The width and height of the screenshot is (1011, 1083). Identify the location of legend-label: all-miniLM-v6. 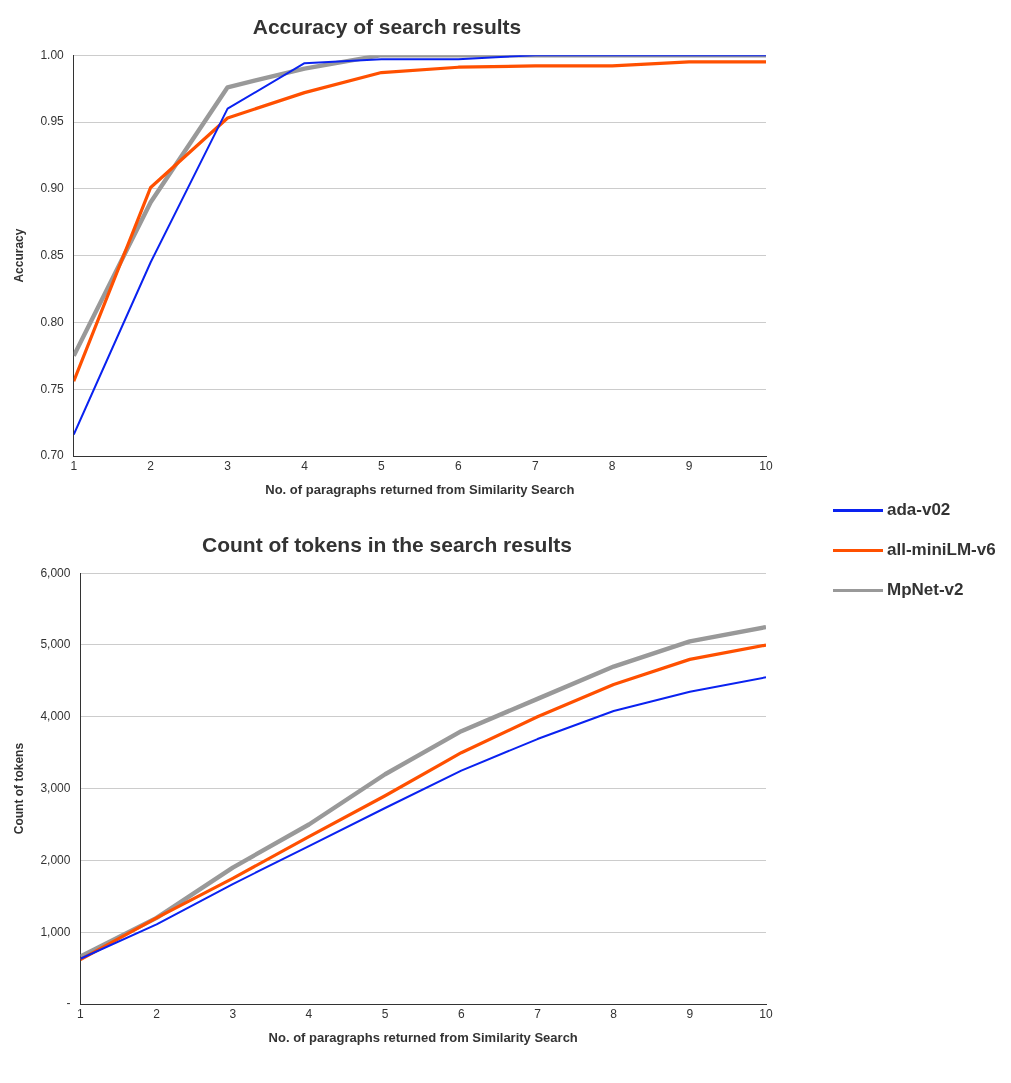
(941, 550).